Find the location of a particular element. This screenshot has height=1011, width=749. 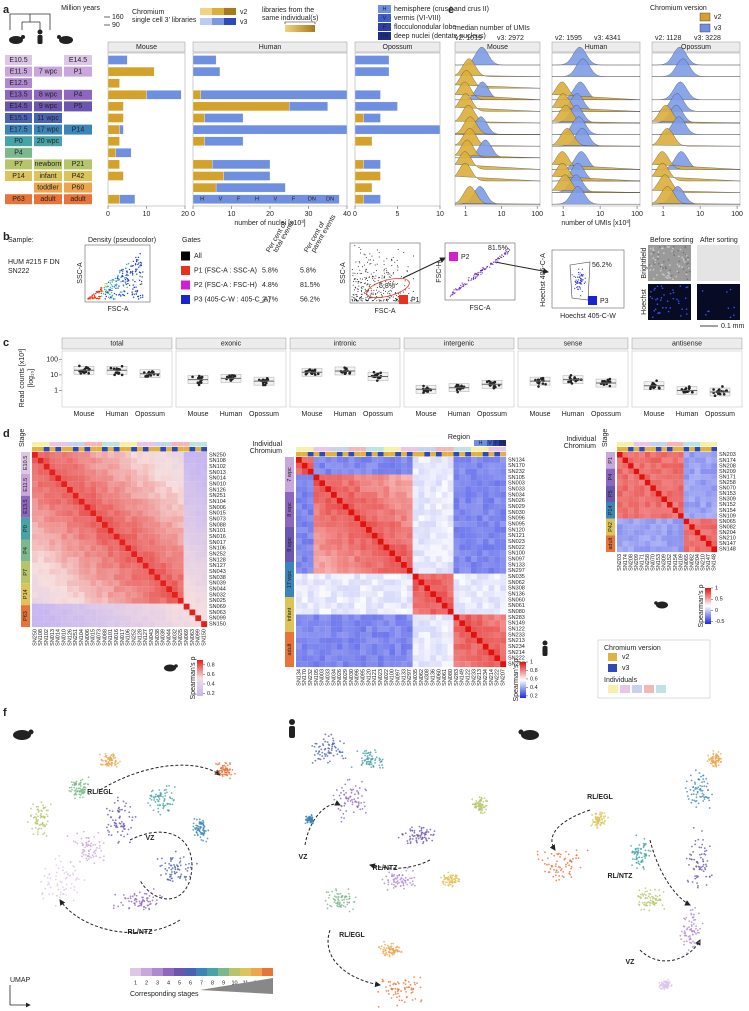

stage-box is located at coordinates (48, 187).